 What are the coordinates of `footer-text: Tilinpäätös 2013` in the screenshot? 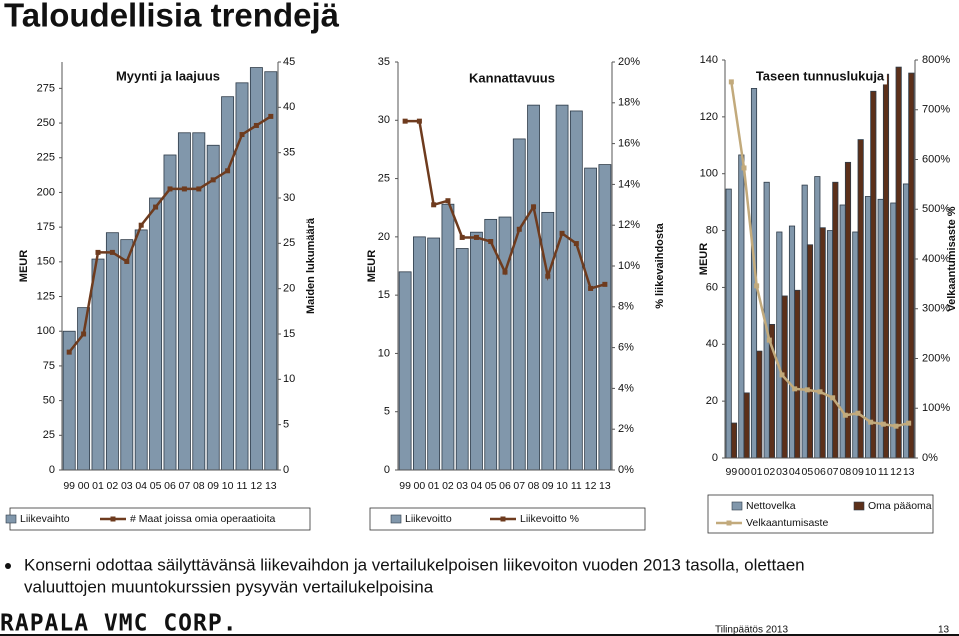 It's located at (751, 630).